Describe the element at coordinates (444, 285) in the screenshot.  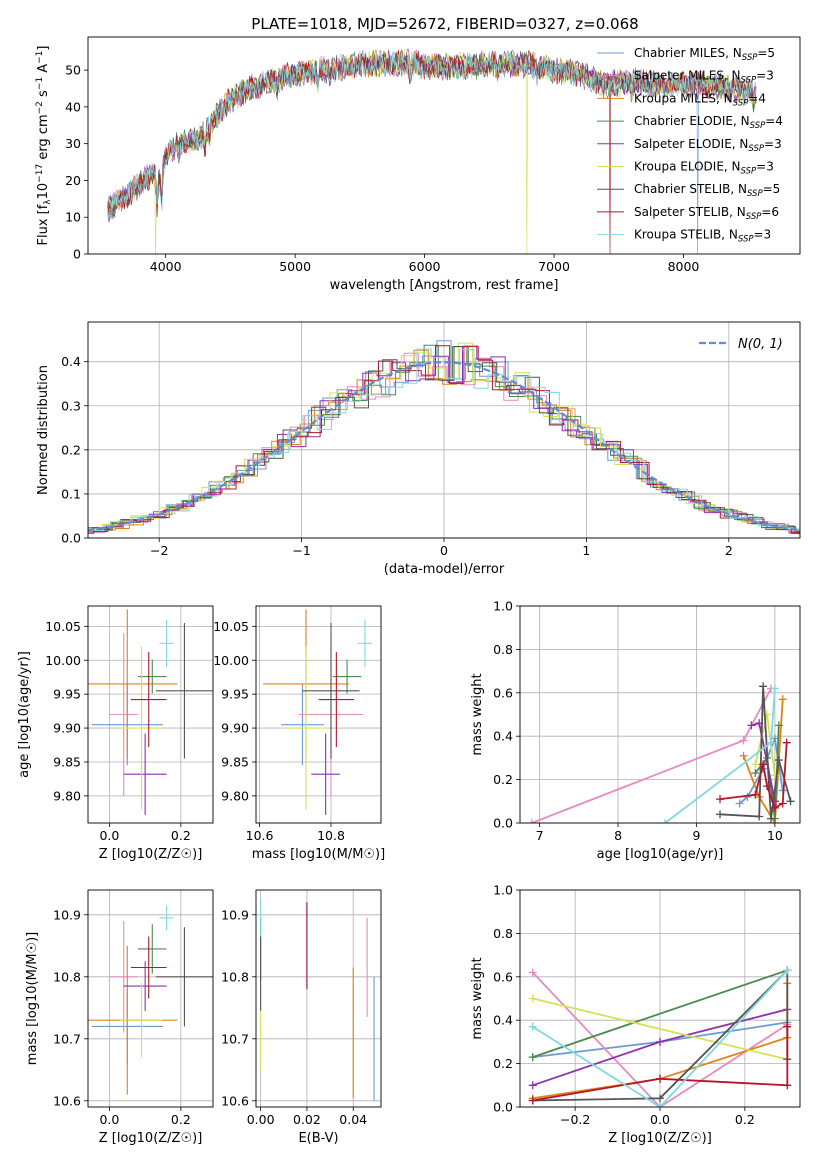
I see `x-axis-label: wavelength [Angstrom, rest frame]` at that location.